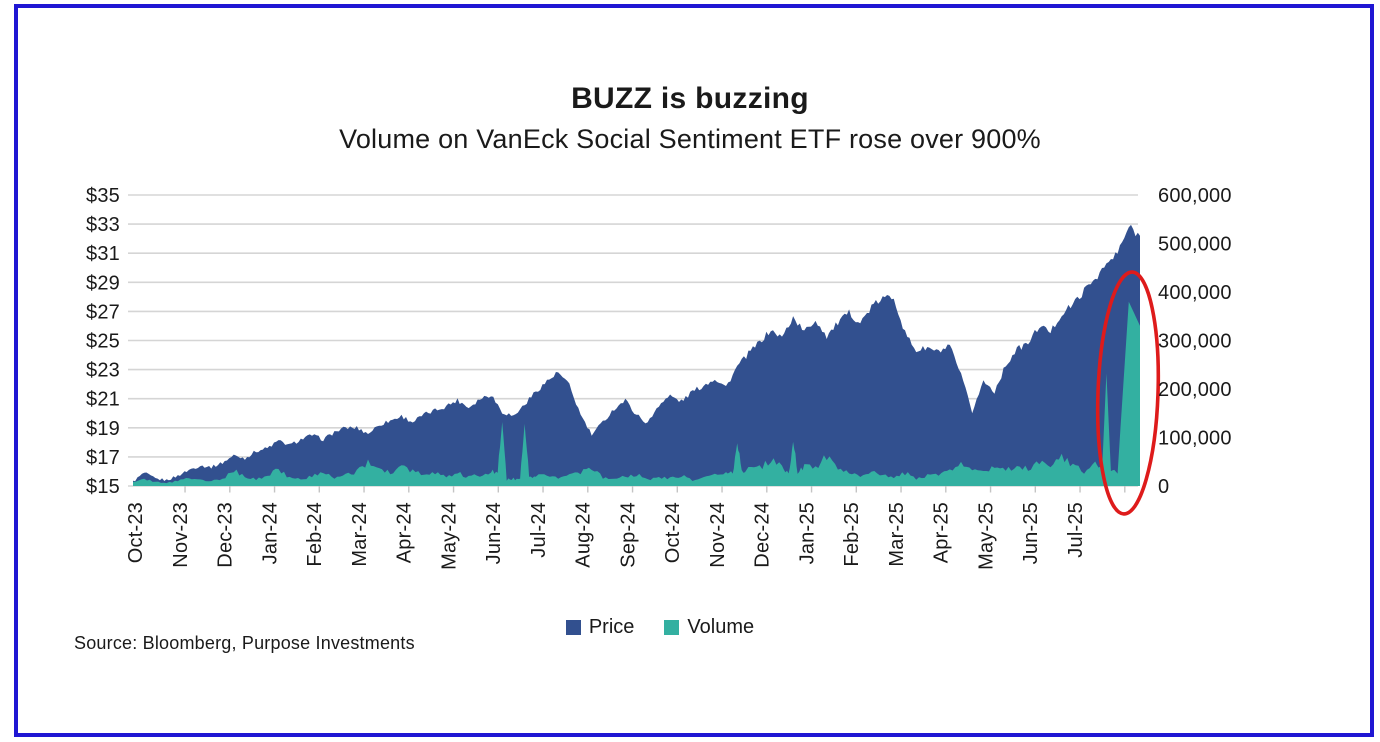  Describe the element at coordinates (1195, 439) in the screenshot. I see `svg-text: 100,000` at that location.